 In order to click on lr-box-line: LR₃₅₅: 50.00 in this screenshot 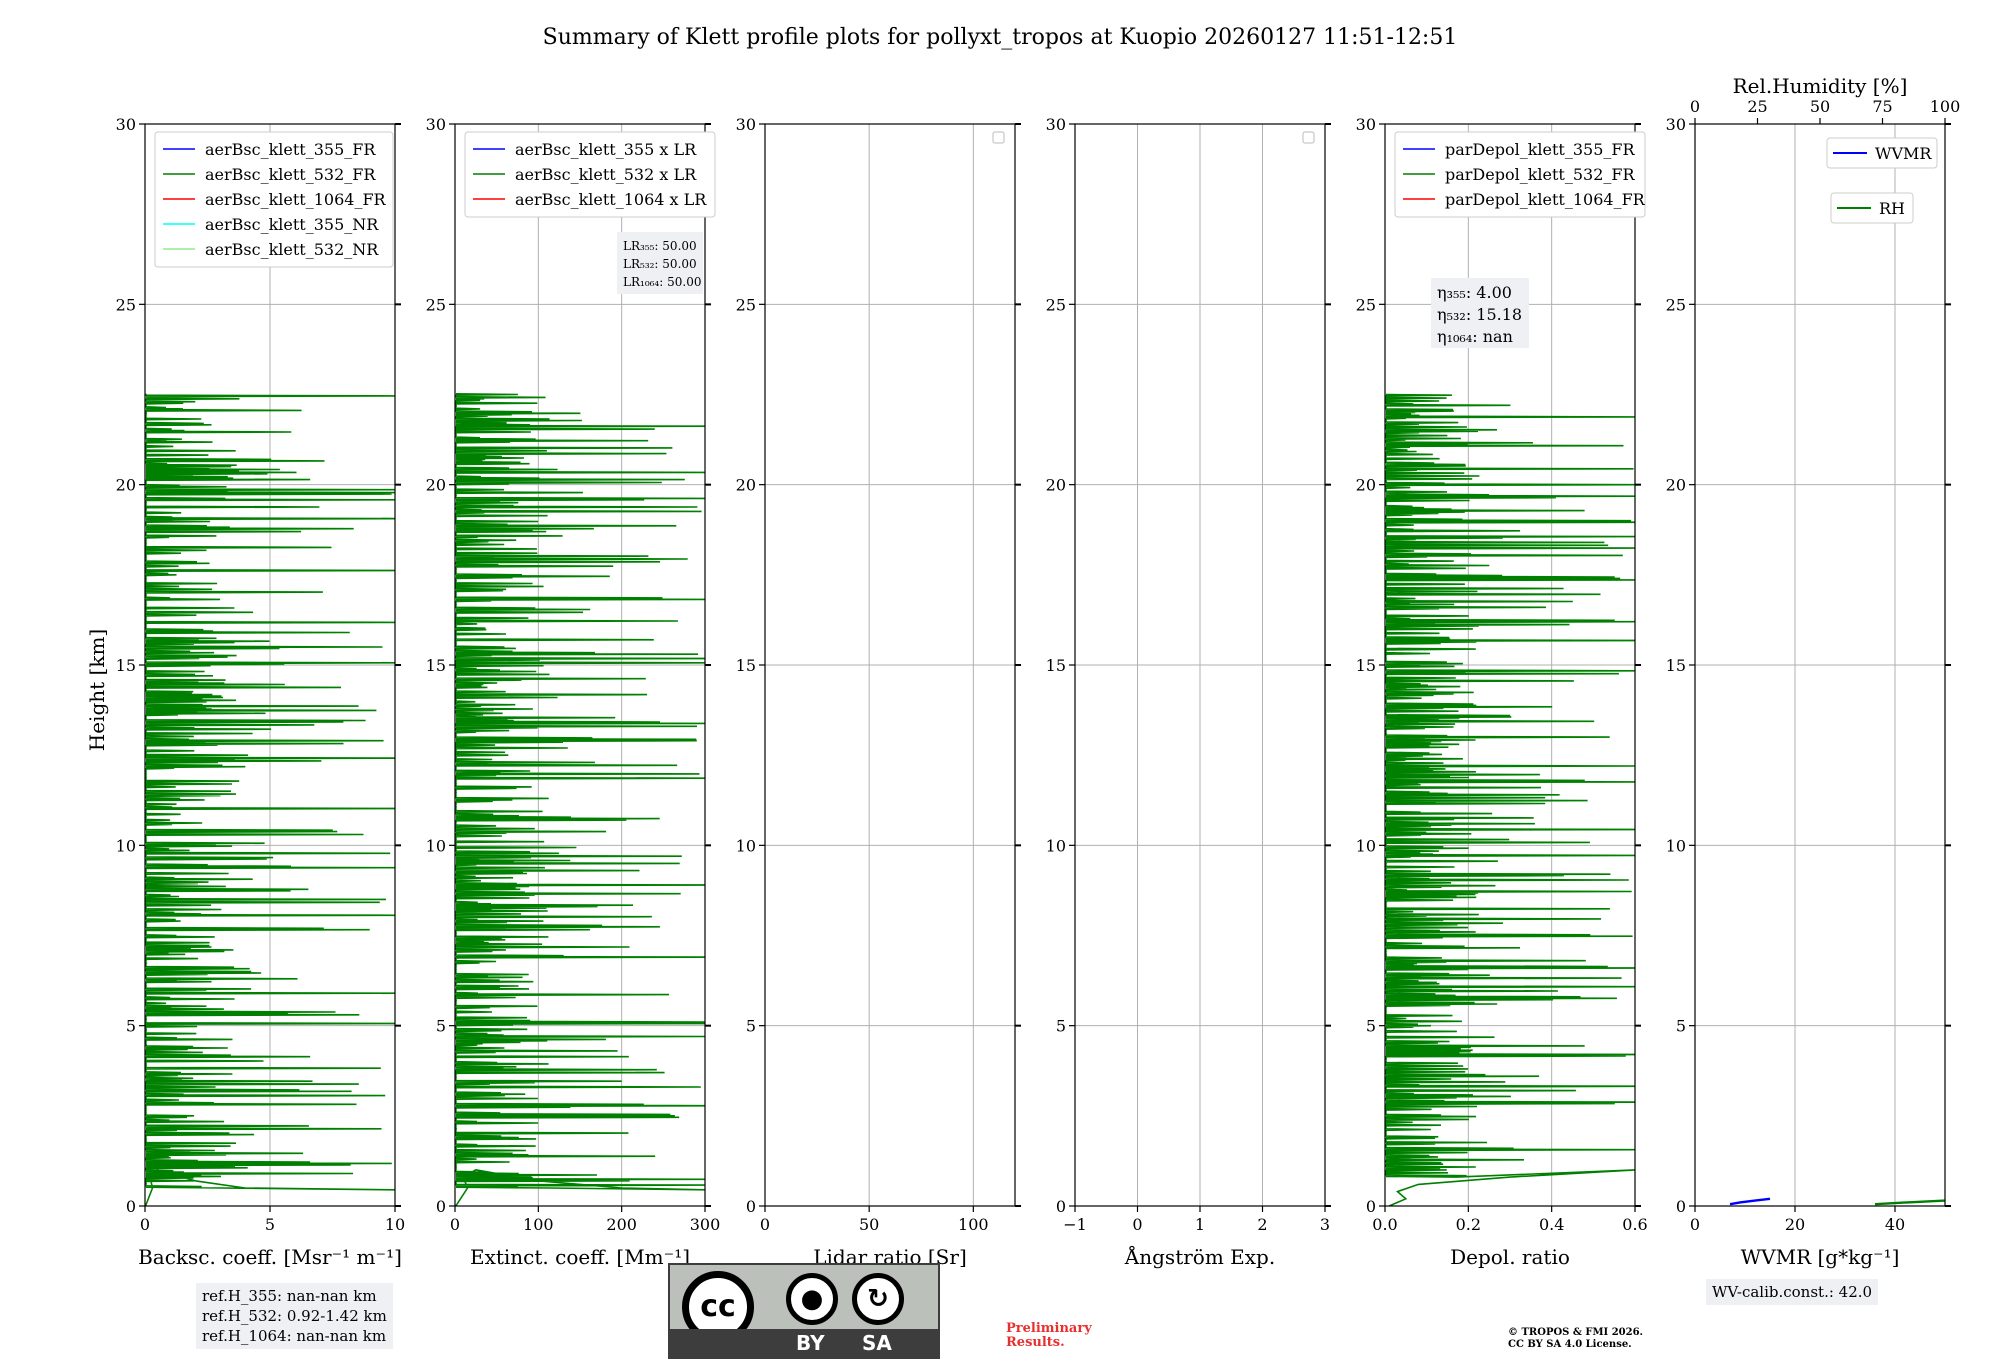, I will do `click(660, 246)`.